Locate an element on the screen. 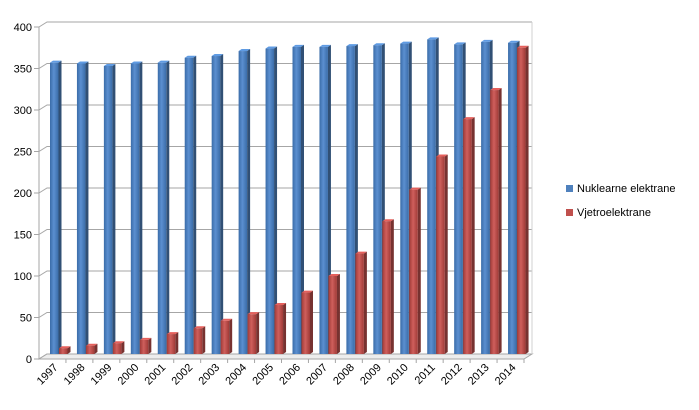 This screenshot has width=699, height=410. bar-wind-1999 is located at coordinates (118, 347).